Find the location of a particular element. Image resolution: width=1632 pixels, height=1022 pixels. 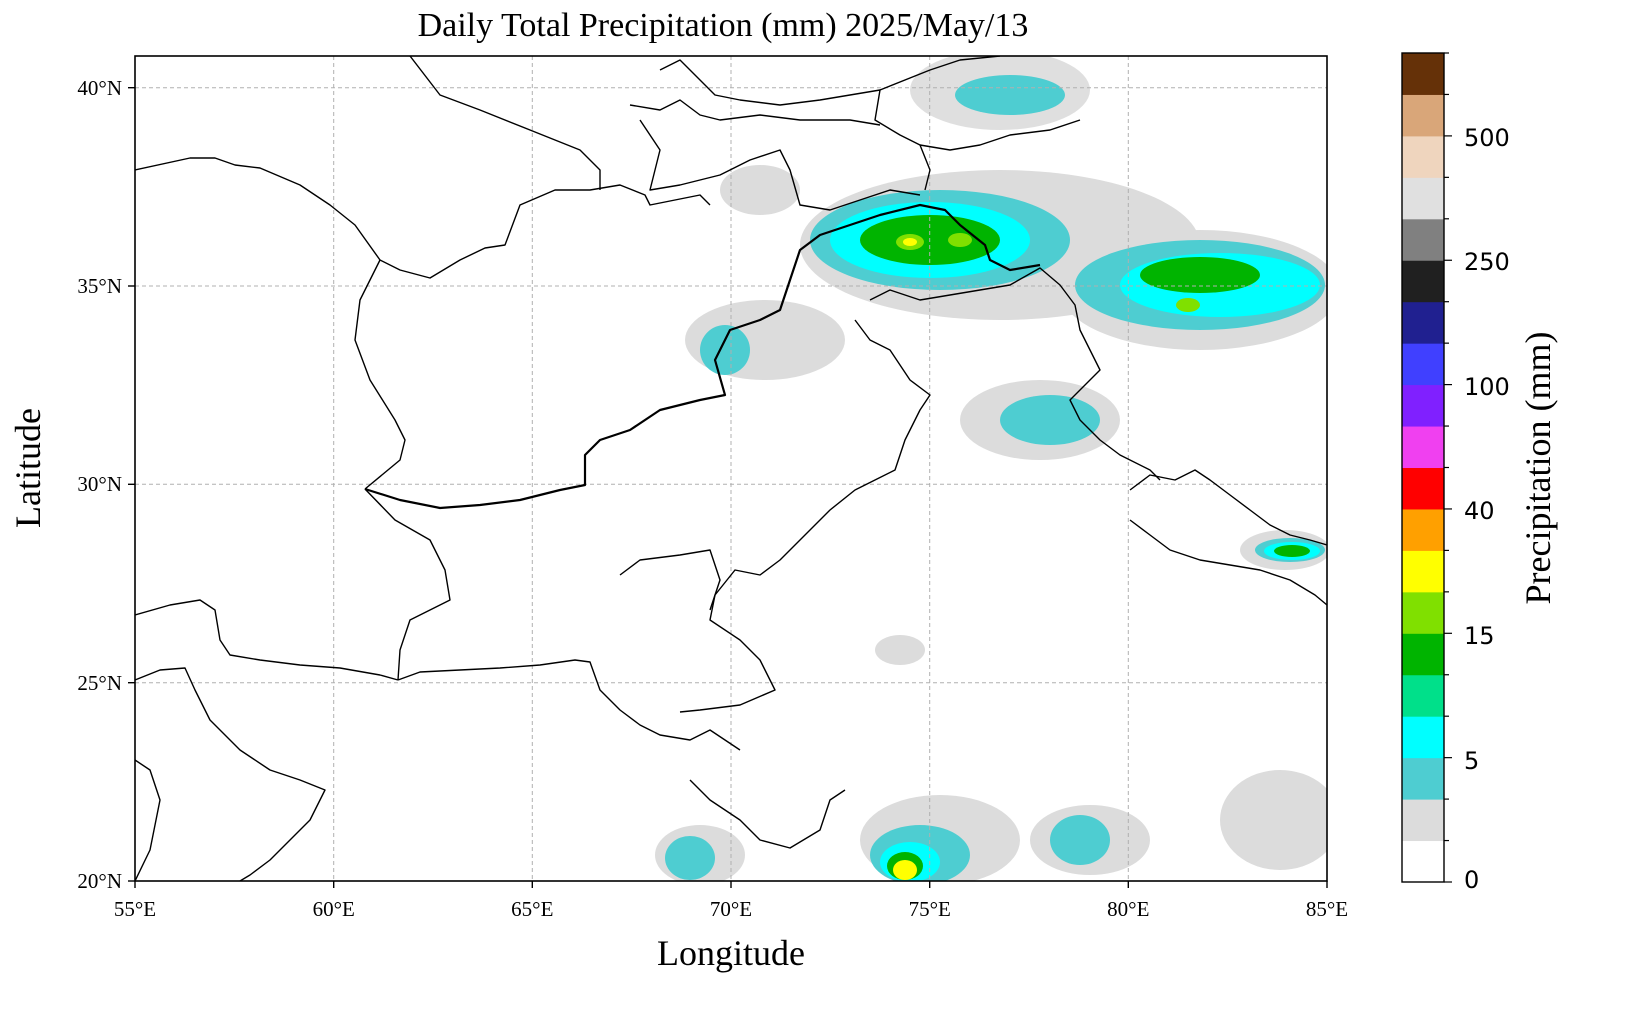

x-tick-label: 55°E is located at coordinates (135, 909).